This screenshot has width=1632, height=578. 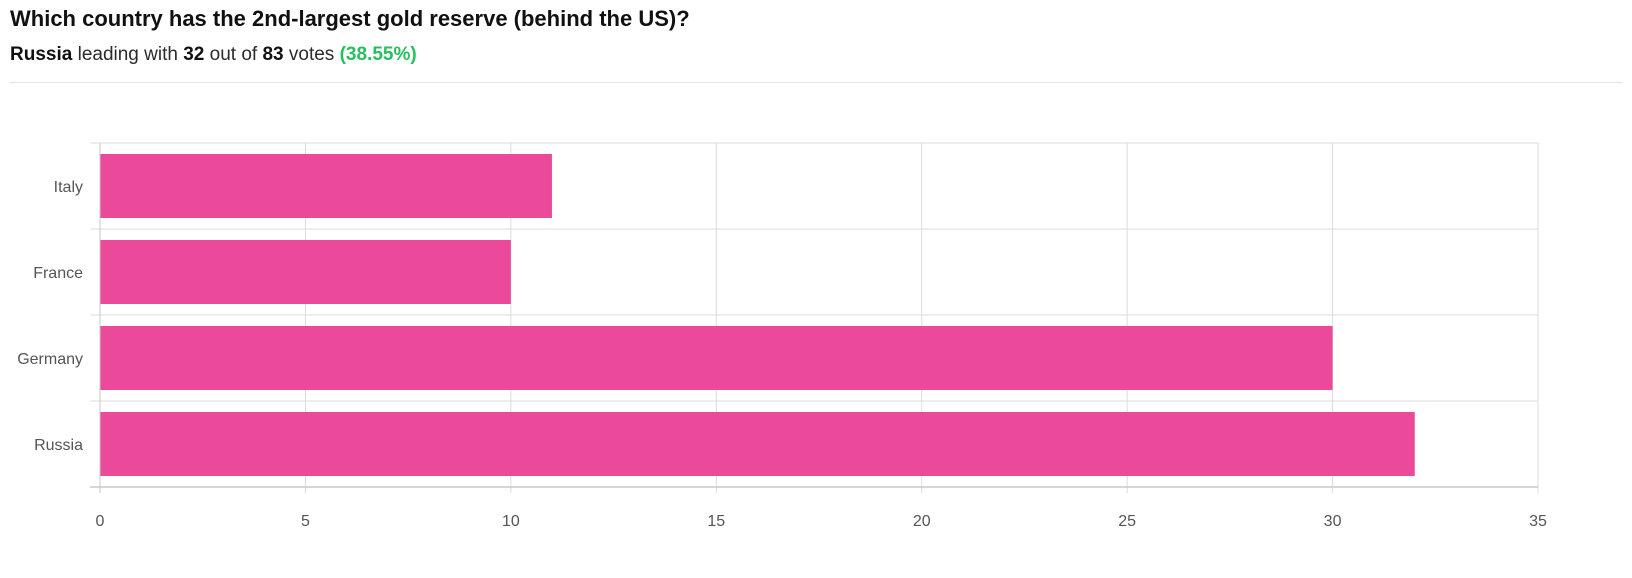 What do you see at coordinates (816, 82) in the screenshot?
I see `header-divider` at bounding box center [816, 82].